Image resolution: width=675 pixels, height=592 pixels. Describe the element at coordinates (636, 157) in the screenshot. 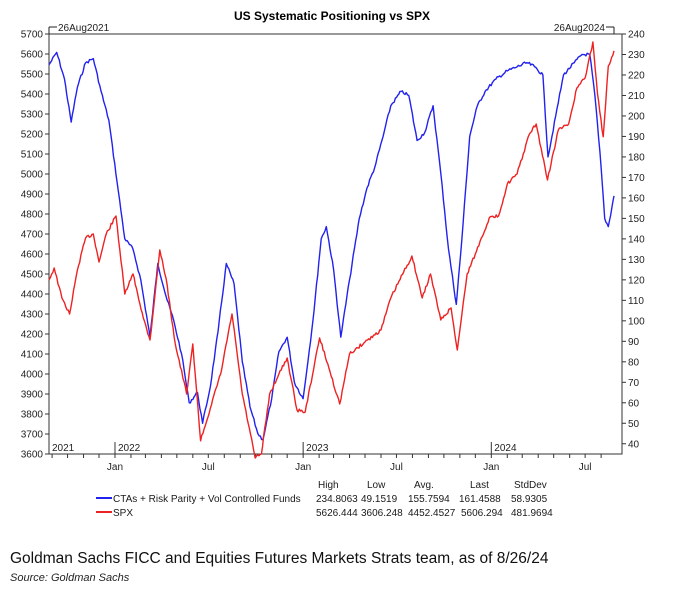

I see `right-tick-label: 180` at that location.